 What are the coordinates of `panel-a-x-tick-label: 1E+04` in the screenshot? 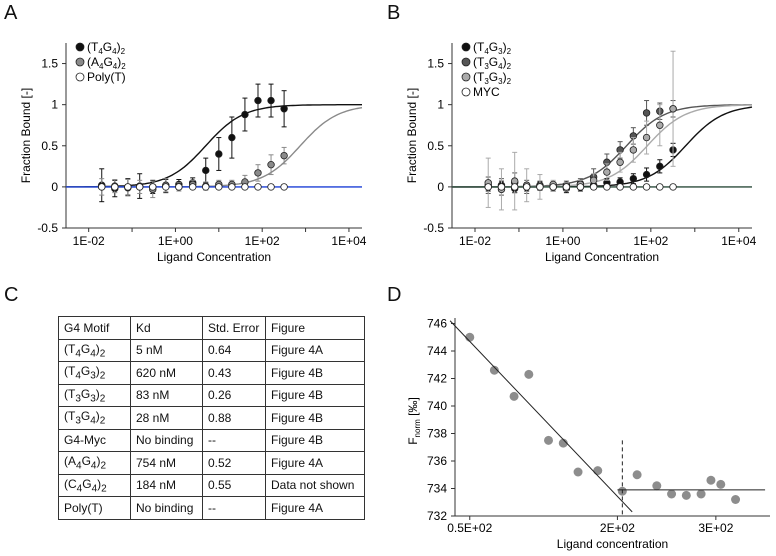 It's located at (348, 241).